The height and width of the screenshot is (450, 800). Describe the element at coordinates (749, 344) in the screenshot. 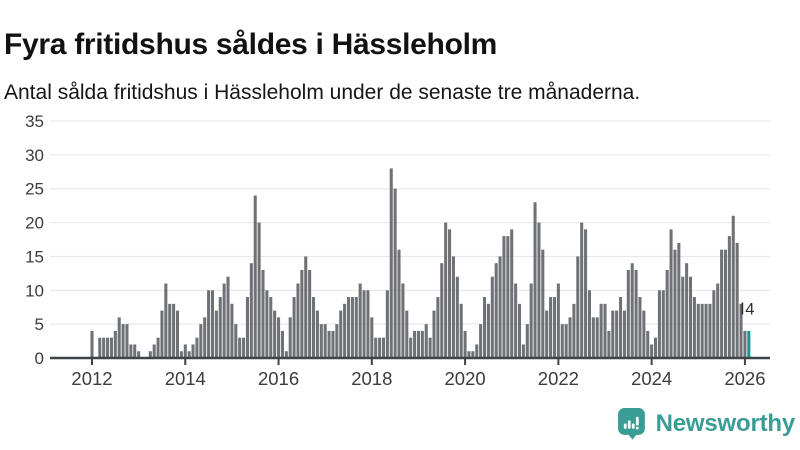

I see `latest-value-bar` at that location.